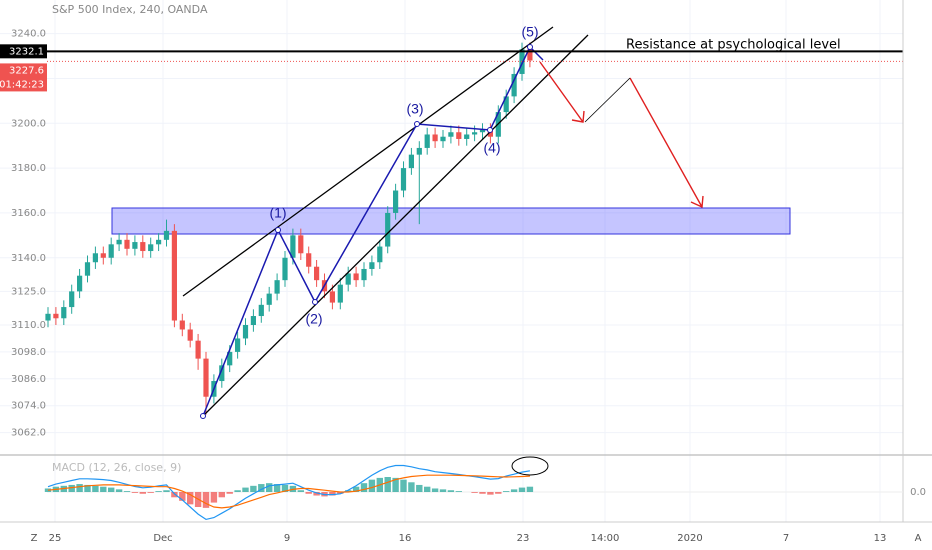 The height and width of the screenshot is (550, 932). Describe the element at coordinates (28, 433) in the screenshot. I see `y-tick-label: 3062.0` at that location.